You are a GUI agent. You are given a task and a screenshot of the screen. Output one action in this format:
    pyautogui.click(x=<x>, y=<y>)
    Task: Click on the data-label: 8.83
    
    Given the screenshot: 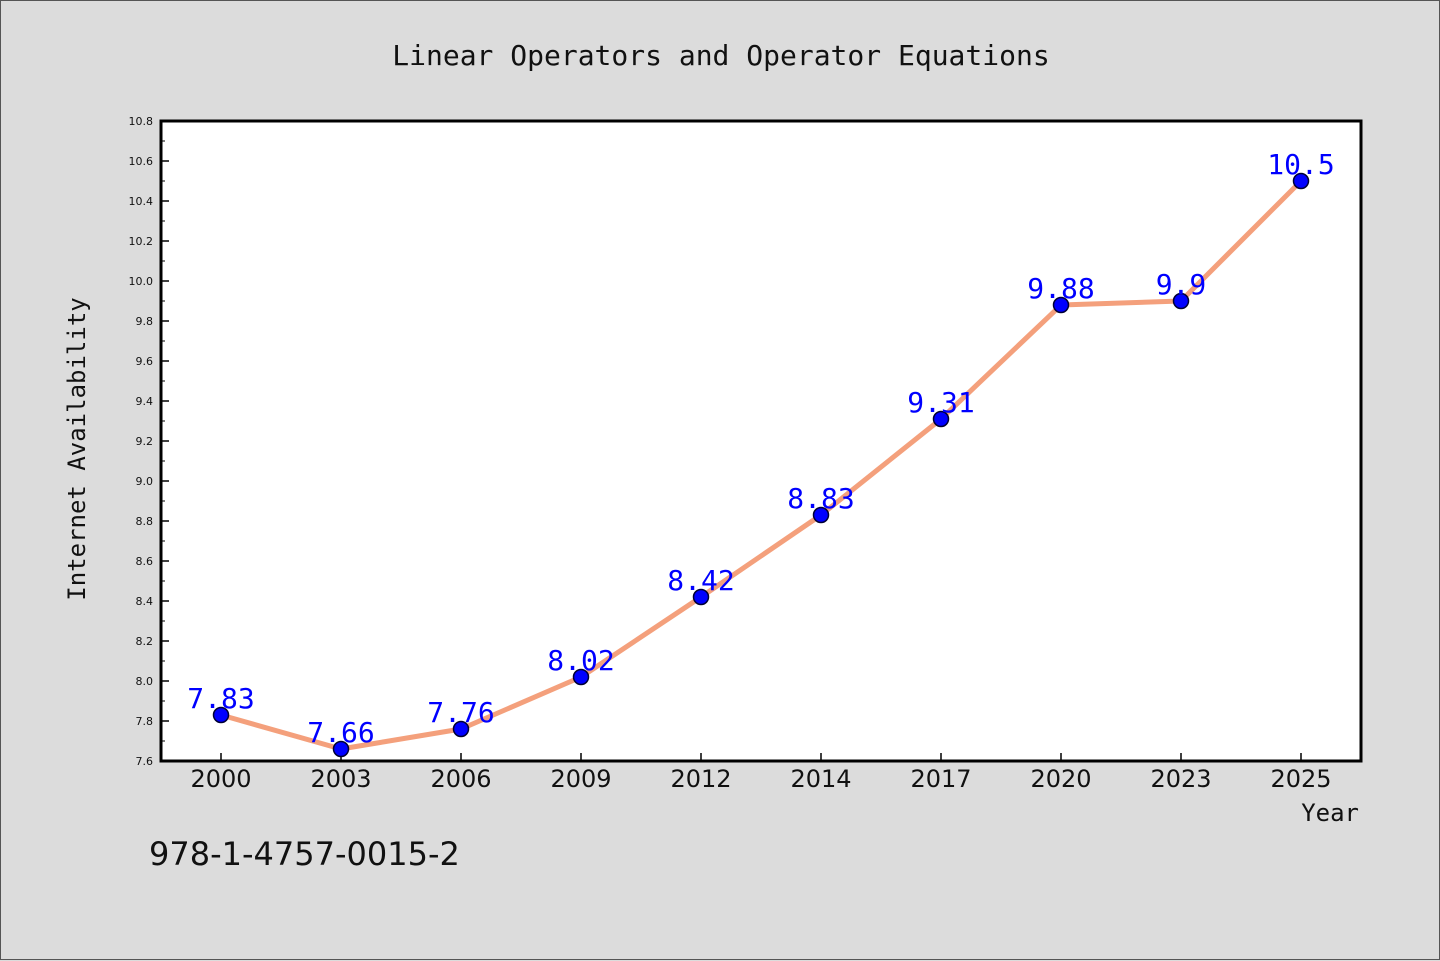 What is the action you would take?
    pyautogui.click(x=820, y=498)
    